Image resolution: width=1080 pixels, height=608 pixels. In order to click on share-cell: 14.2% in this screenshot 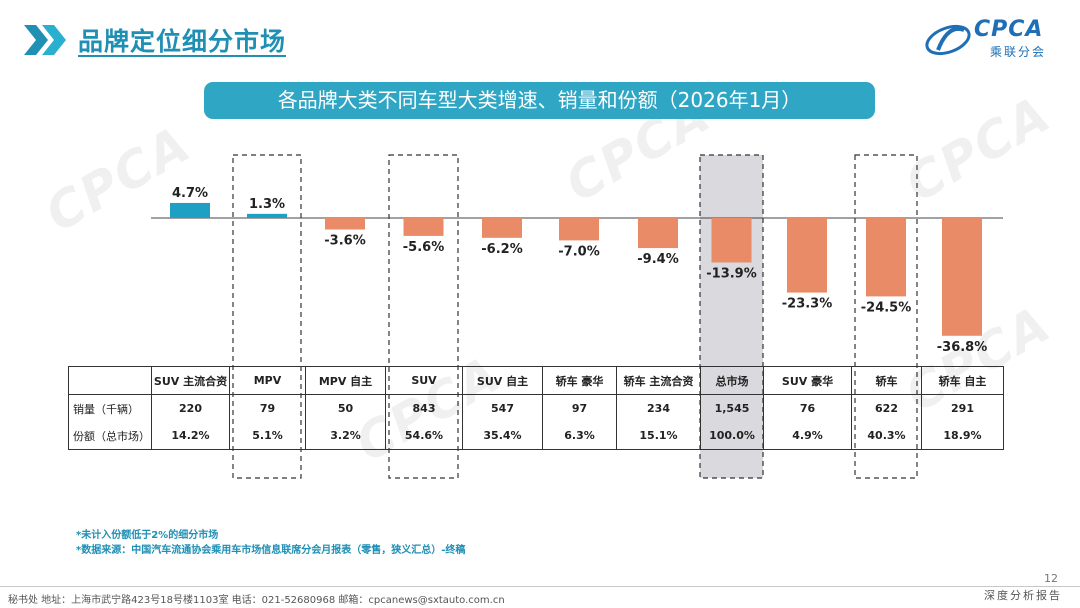, I will do `click(190, 436)`.